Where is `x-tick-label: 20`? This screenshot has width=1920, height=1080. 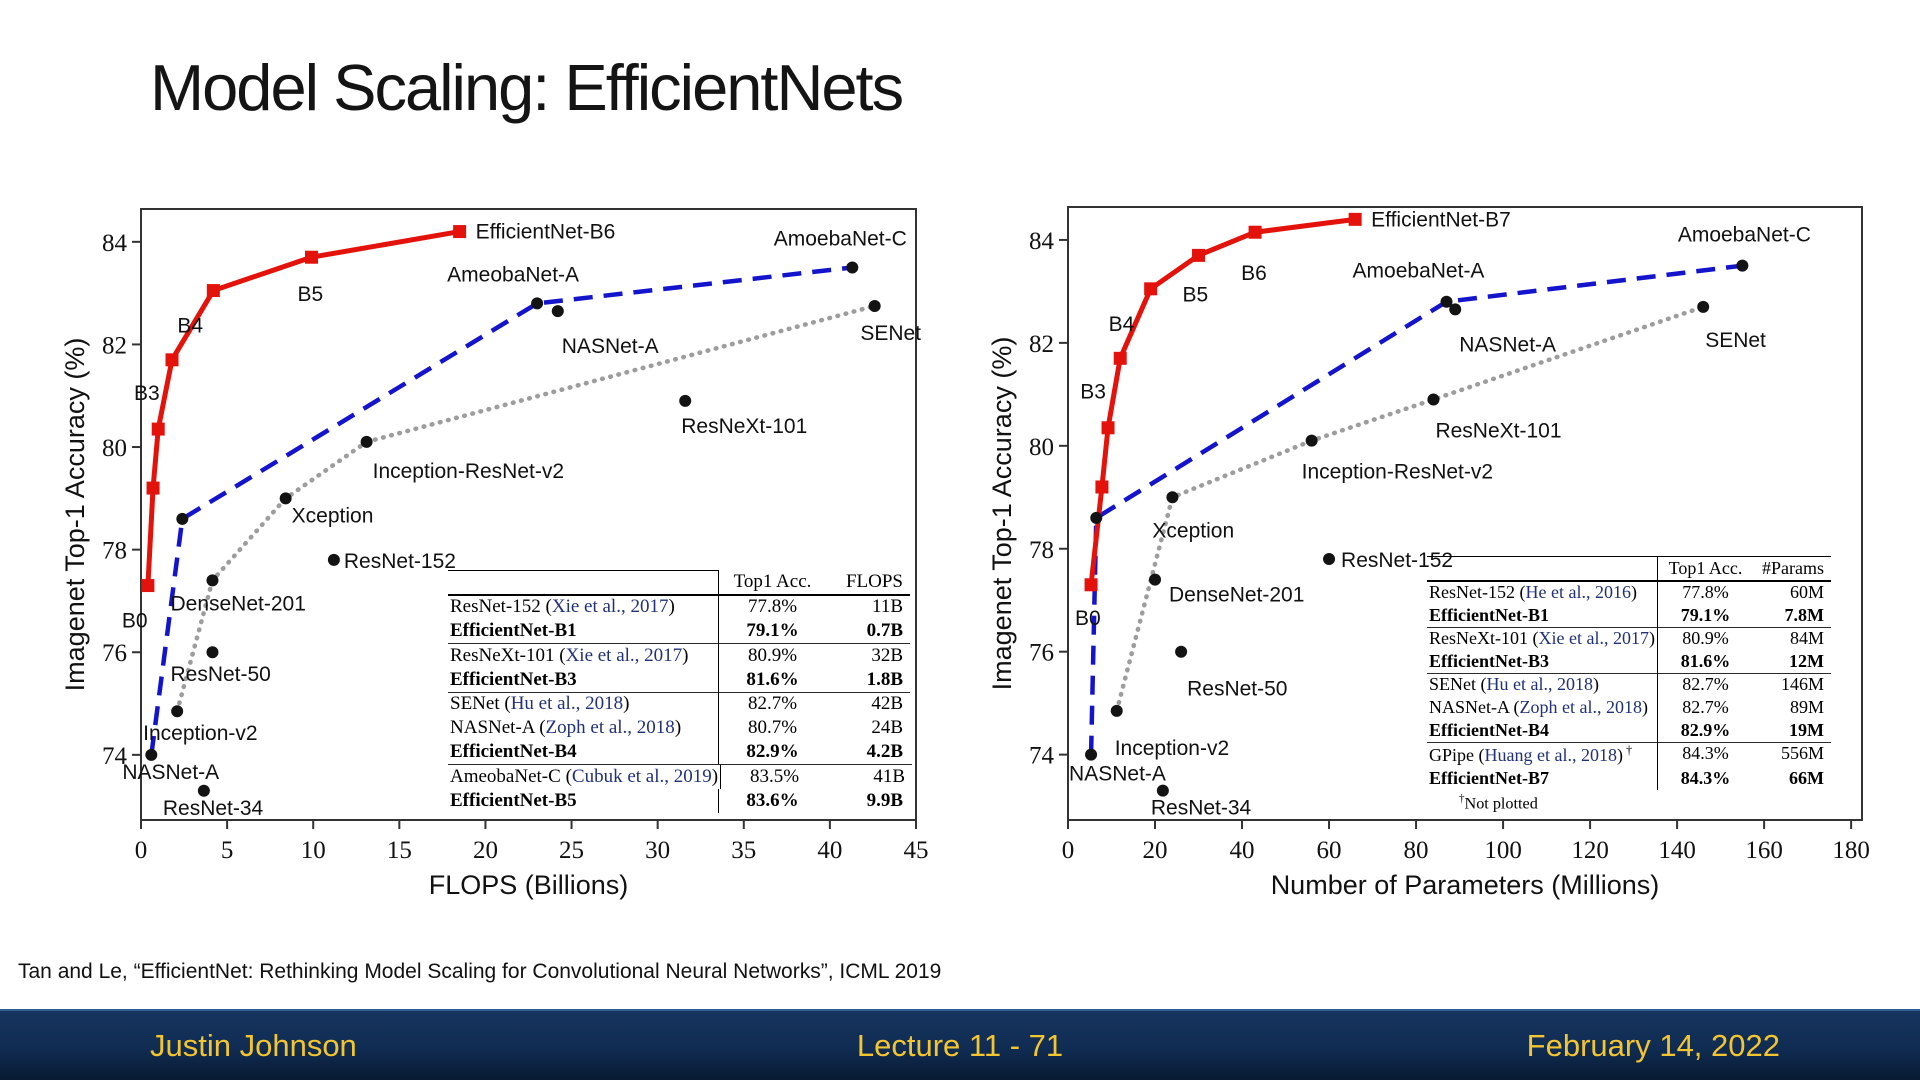 x-tick-label: 20 is located at coordinates (1155, 850).